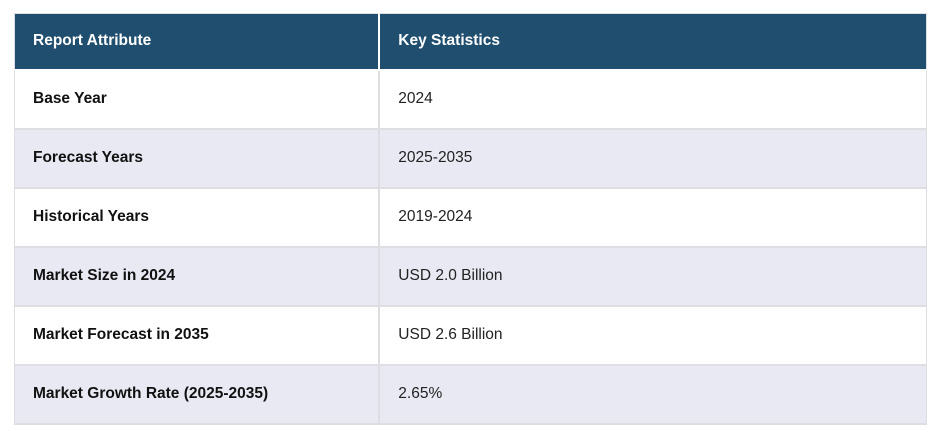 This screenshot has width=933, height=431. Describe the element at coordinates (653, 158) in the screenshot. I see `row-value: 2025-2035` at that location.